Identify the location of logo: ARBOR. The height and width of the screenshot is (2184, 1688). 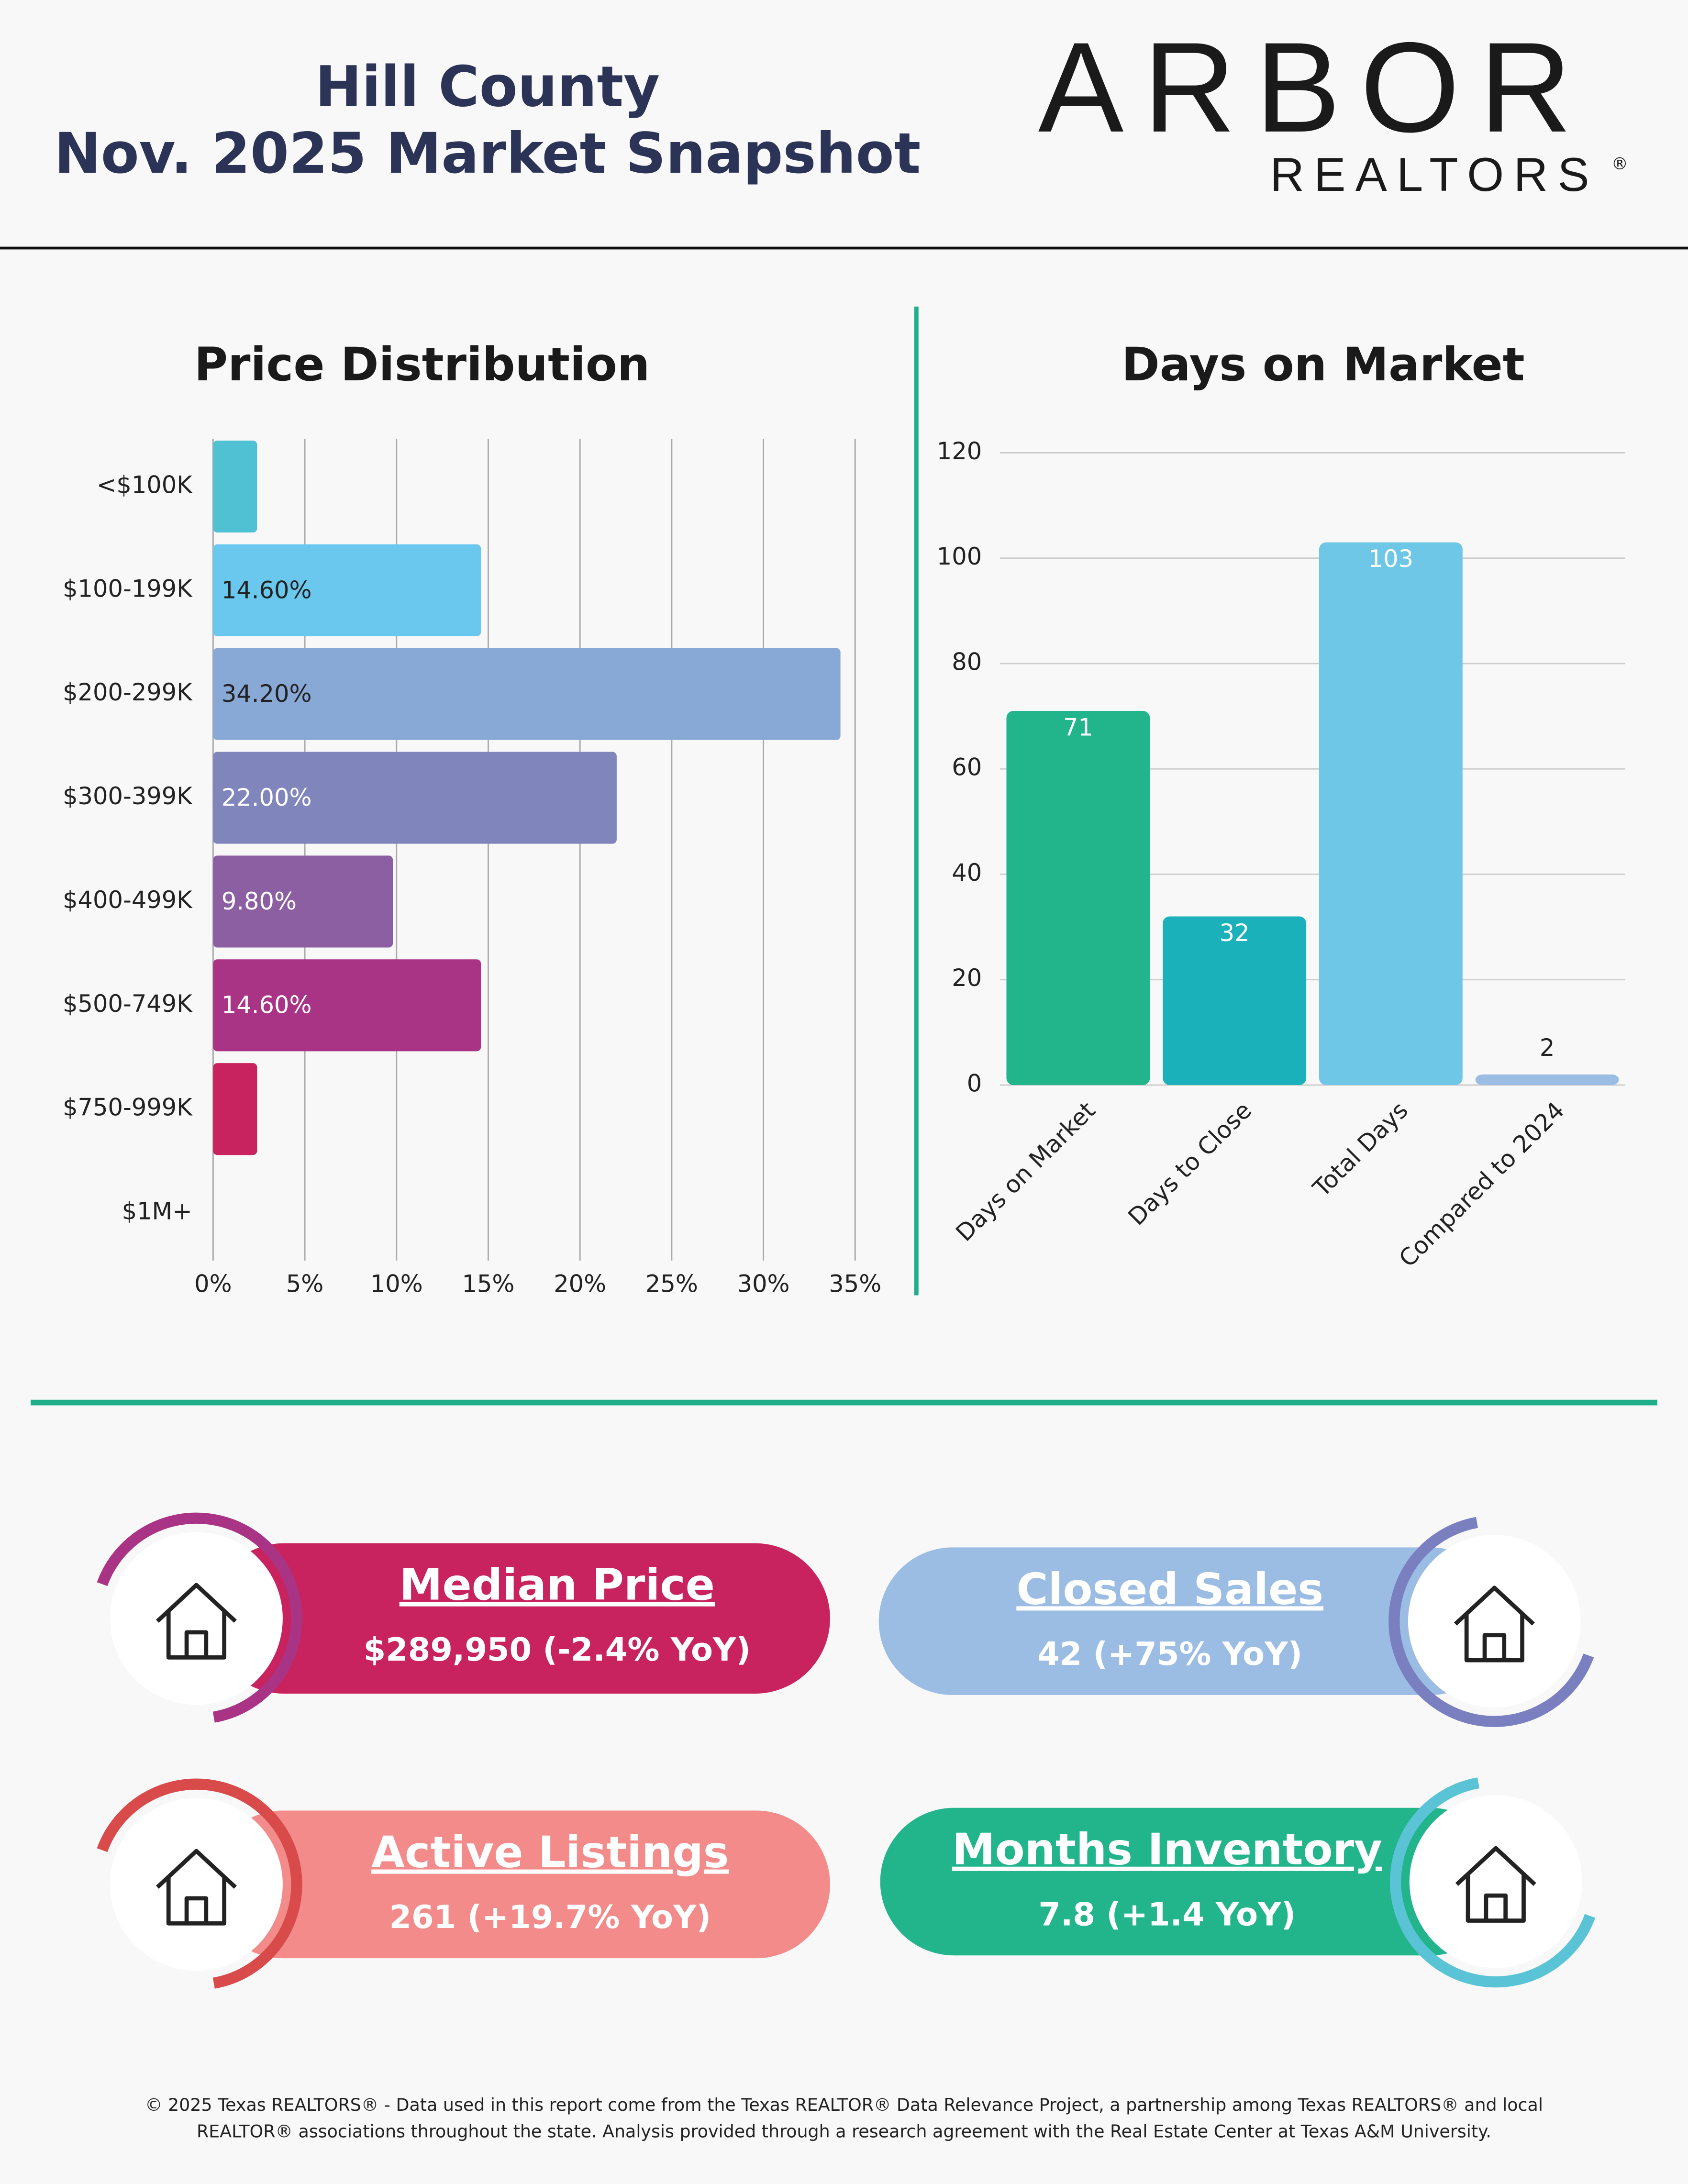
(1314, 87).